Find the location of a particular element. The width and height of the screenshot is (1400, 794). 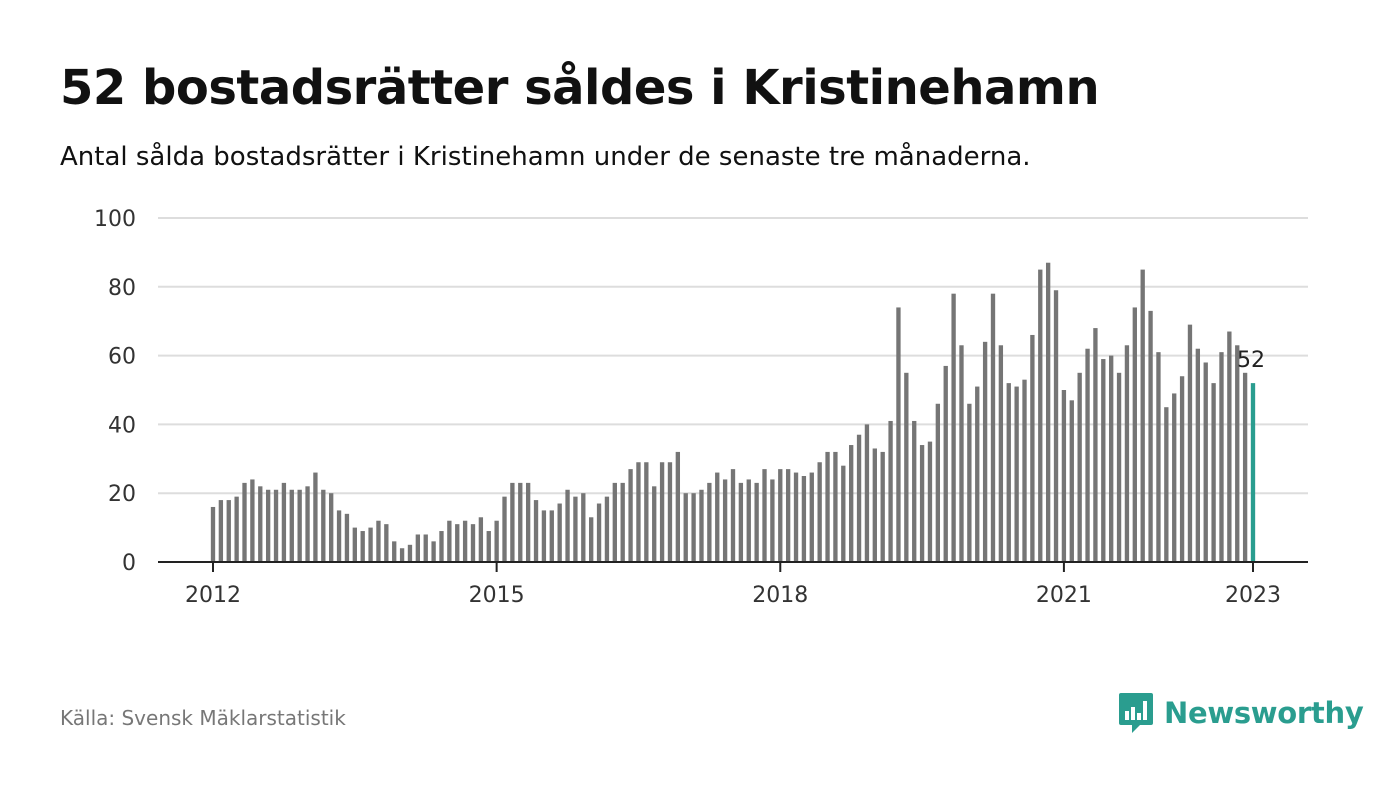

y-tick-label: 60 is located at coordinates (122, 357).